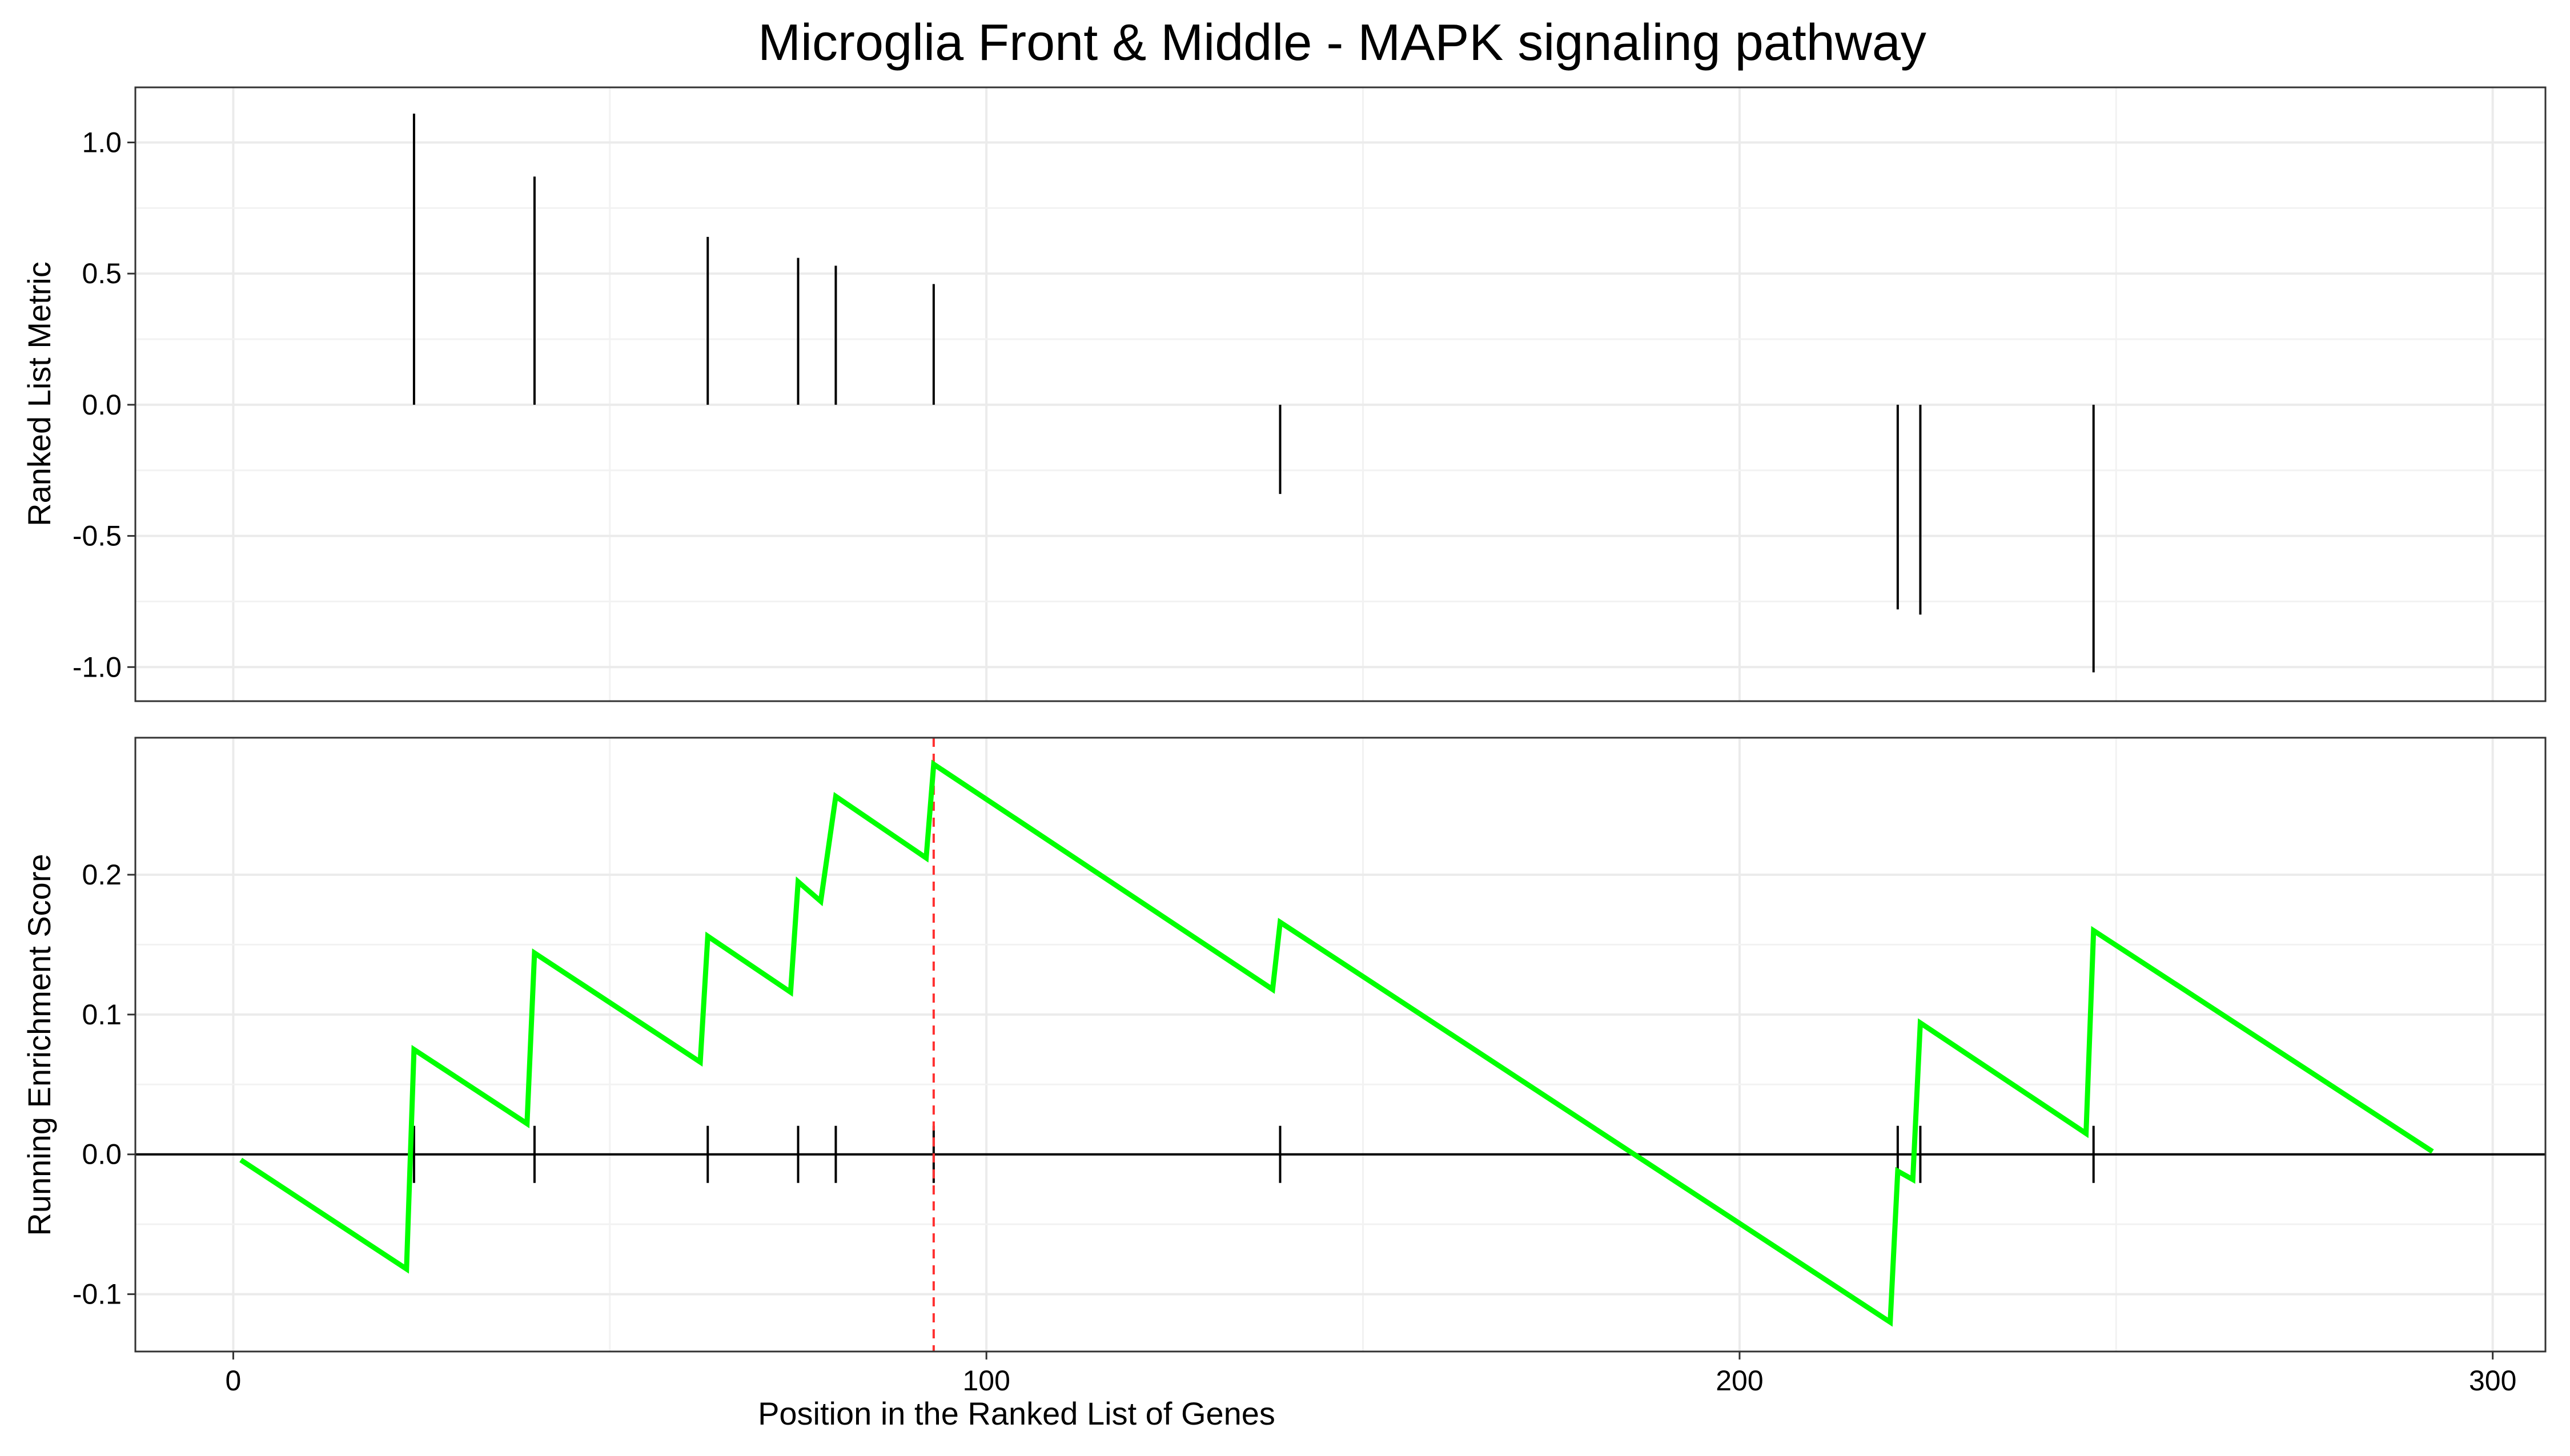 The height and width of the screenshot is (1456, 2570). Describe the element at coordinates (102, 1015) in the screenshot. I see `y-tick-label: 0.1` at that location.